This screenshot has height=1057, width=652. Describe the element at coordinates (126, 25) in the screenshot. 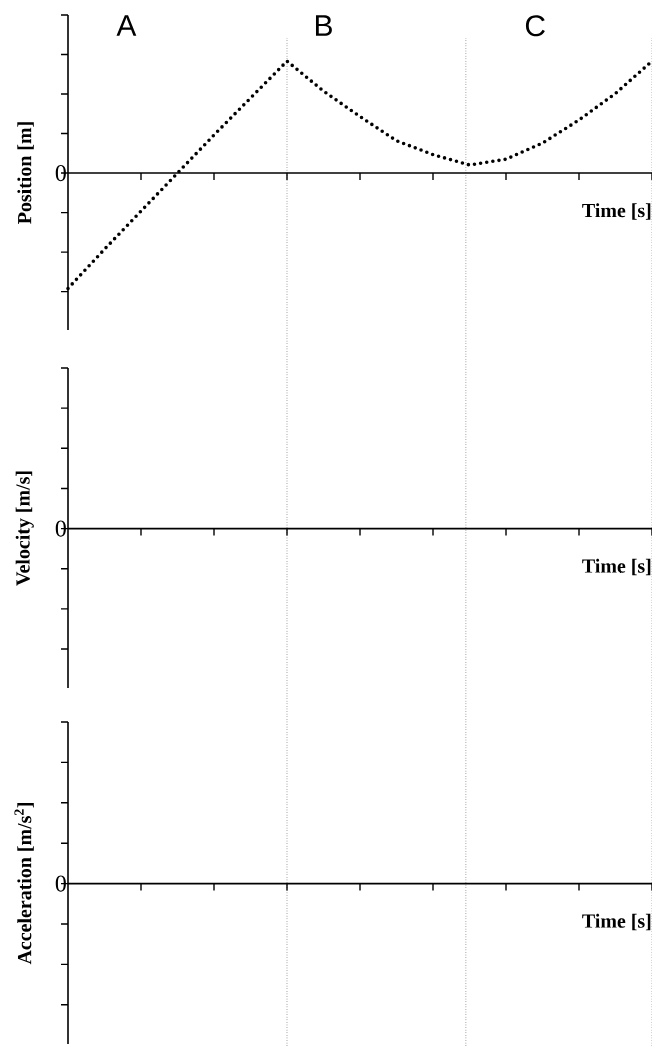

I see `text: A` at that location.